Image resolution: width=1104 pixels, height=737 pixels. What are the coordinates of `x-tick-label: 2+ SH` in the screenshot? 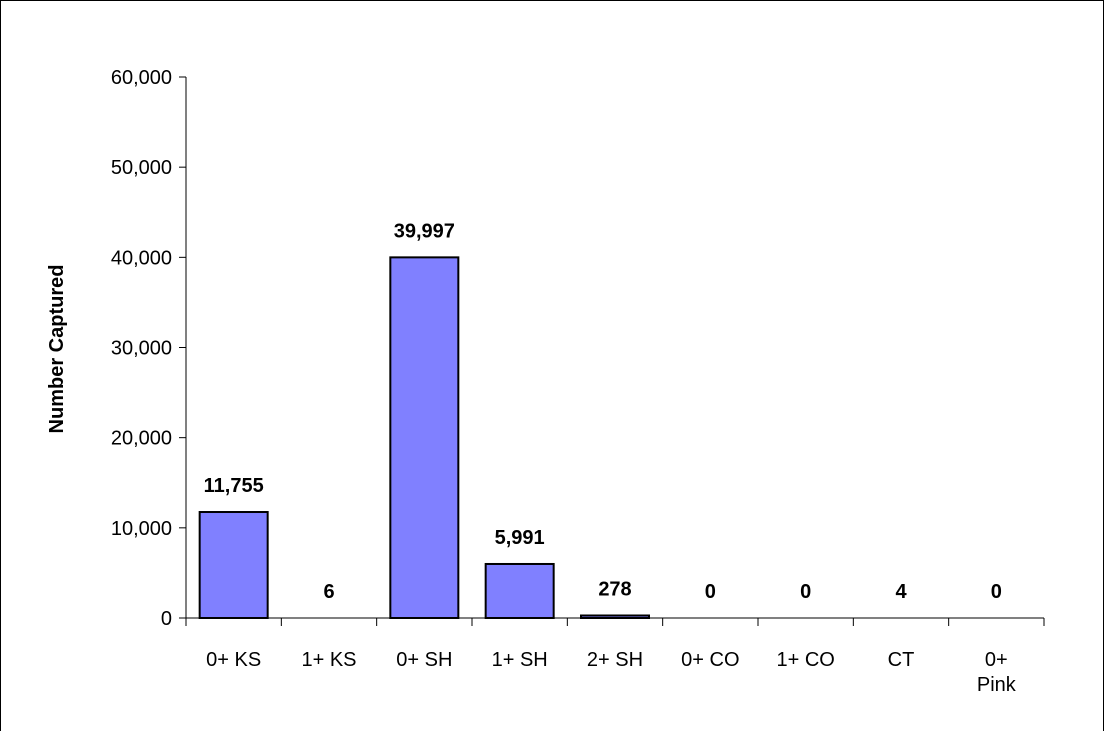 It's located at (615, 660).